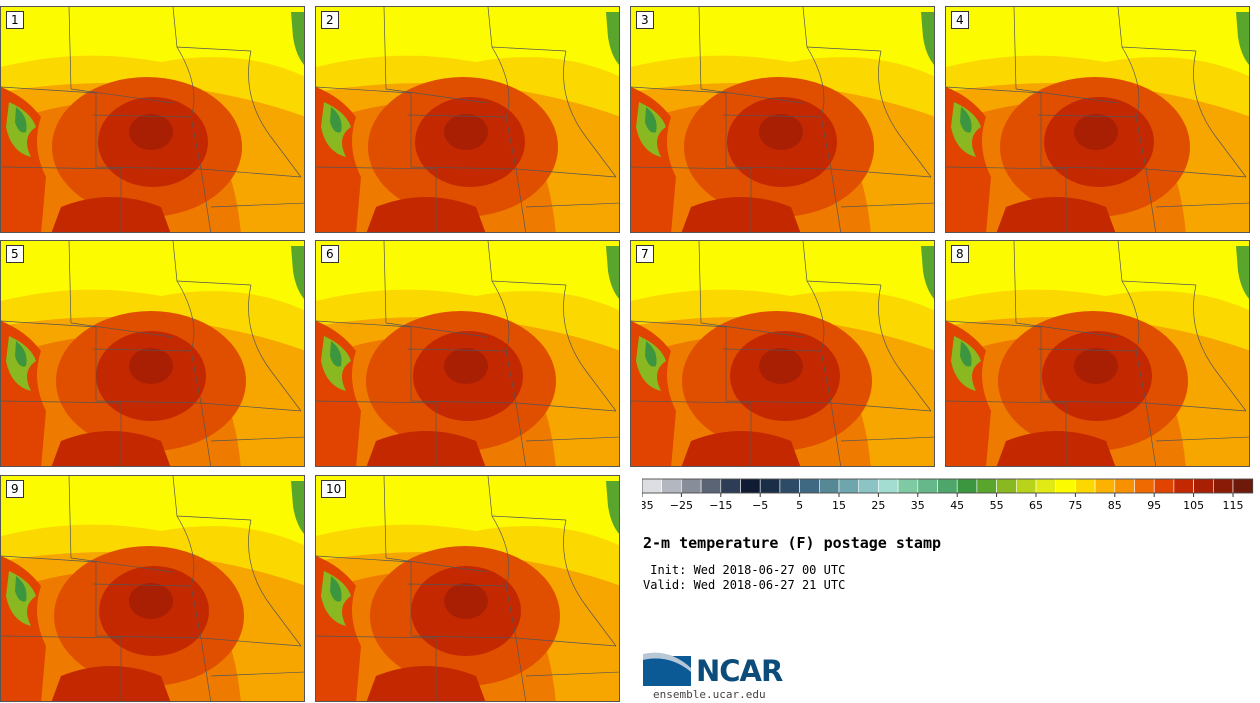 The image size is (1260, 703). What do you see at coordinates (839, 505) in the screenshot?
I see `colorbar-tick-label: 15` at bounding box center [839, 505].